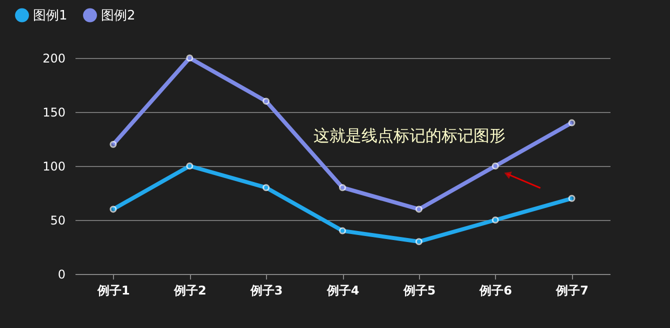  What do you see at coordinates (343, 291) in the screenshot?
I see `x-tick-label: 例子4` at bounding box center [343, 291].